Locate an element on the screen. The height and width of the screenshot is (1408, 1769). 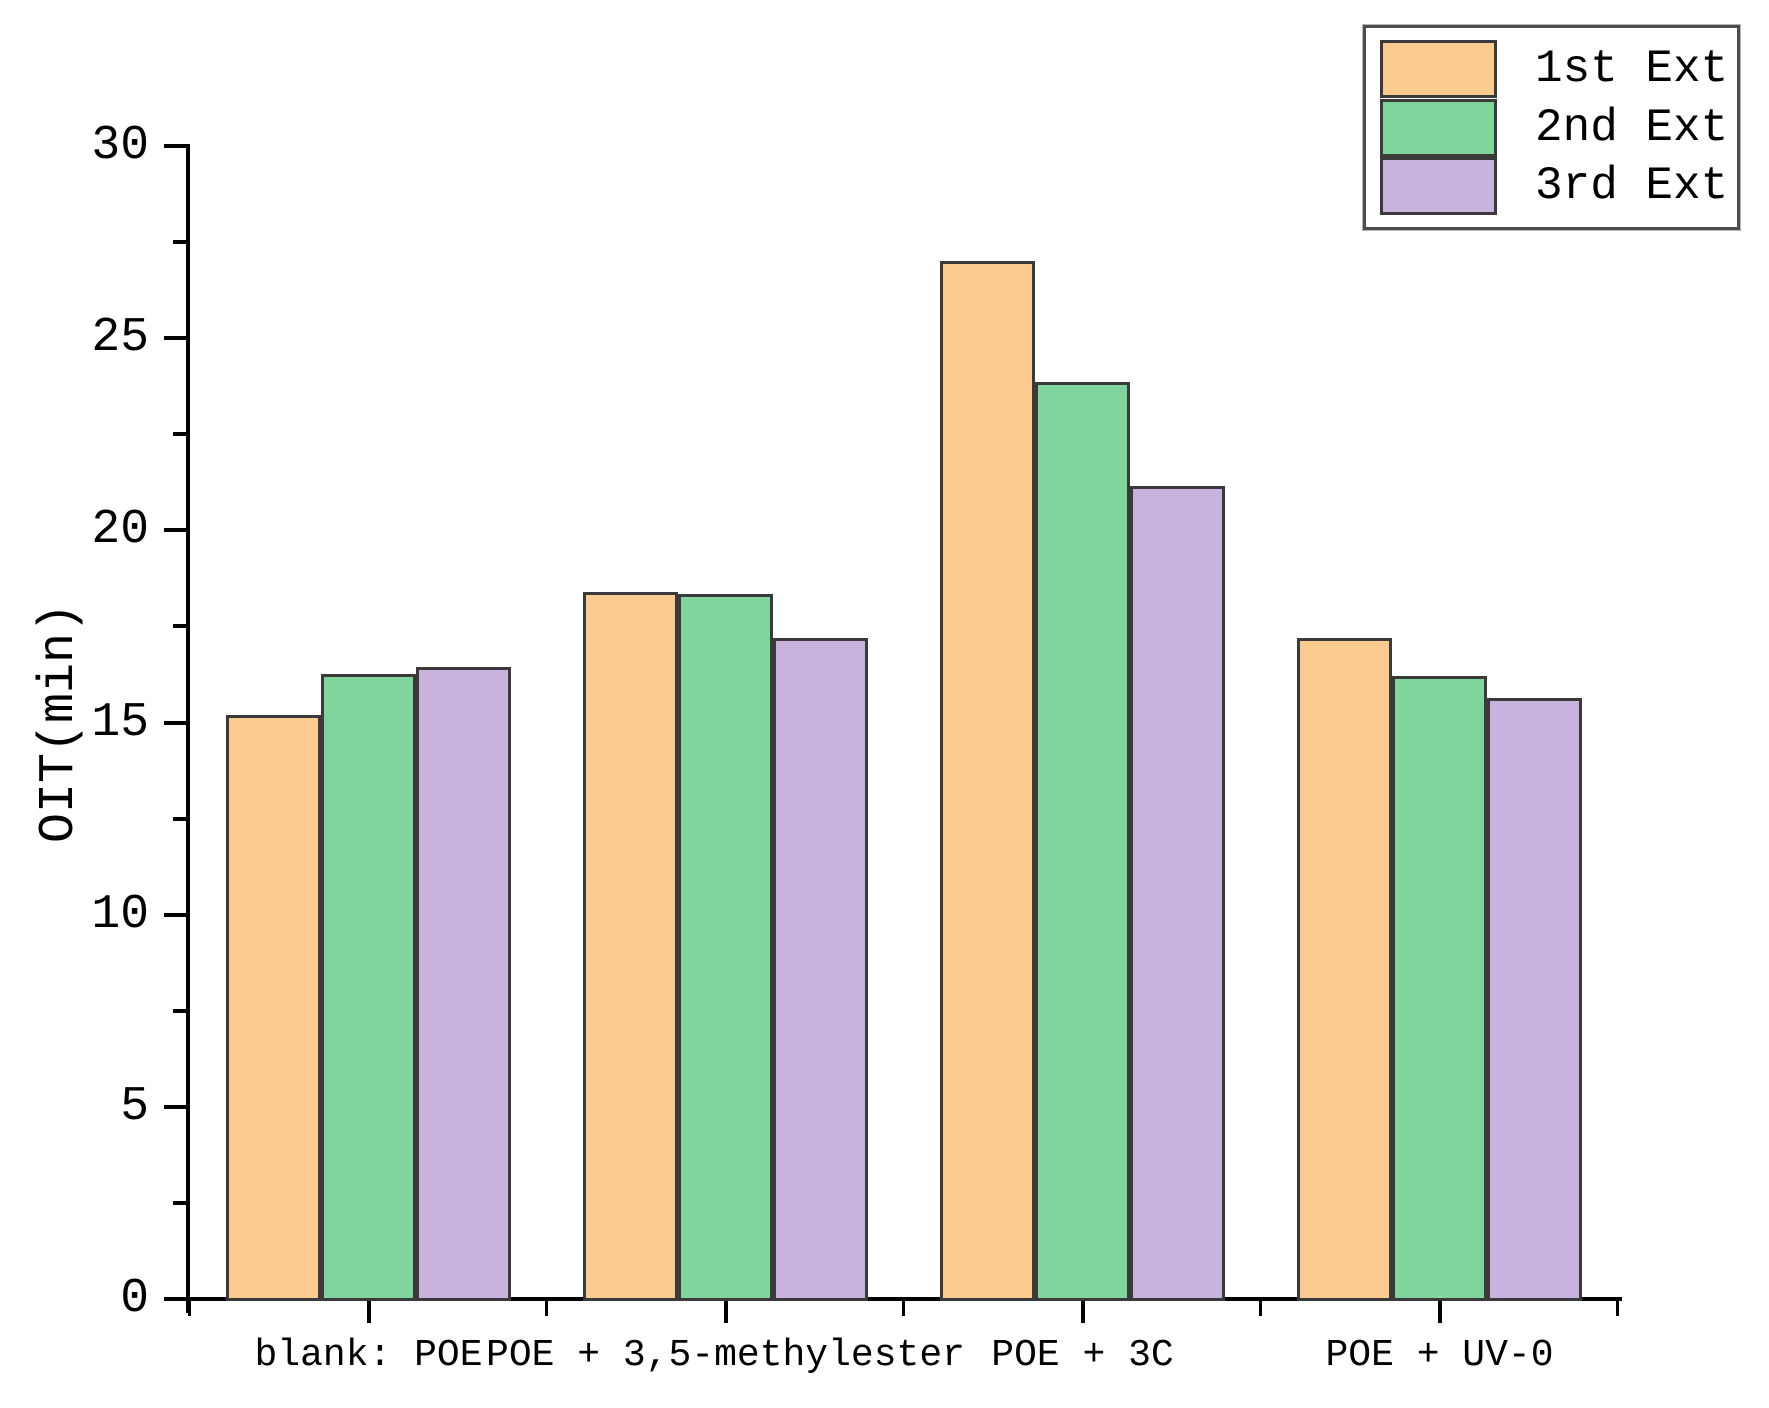
y-tick-label: 15 is located at coordinates (120, 722).